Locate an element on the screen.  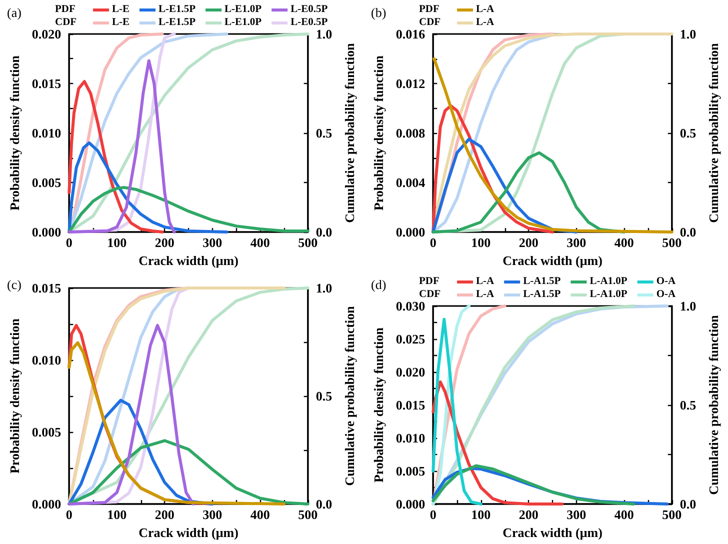
chart-title: (d) is located at coordinates (378, 284).